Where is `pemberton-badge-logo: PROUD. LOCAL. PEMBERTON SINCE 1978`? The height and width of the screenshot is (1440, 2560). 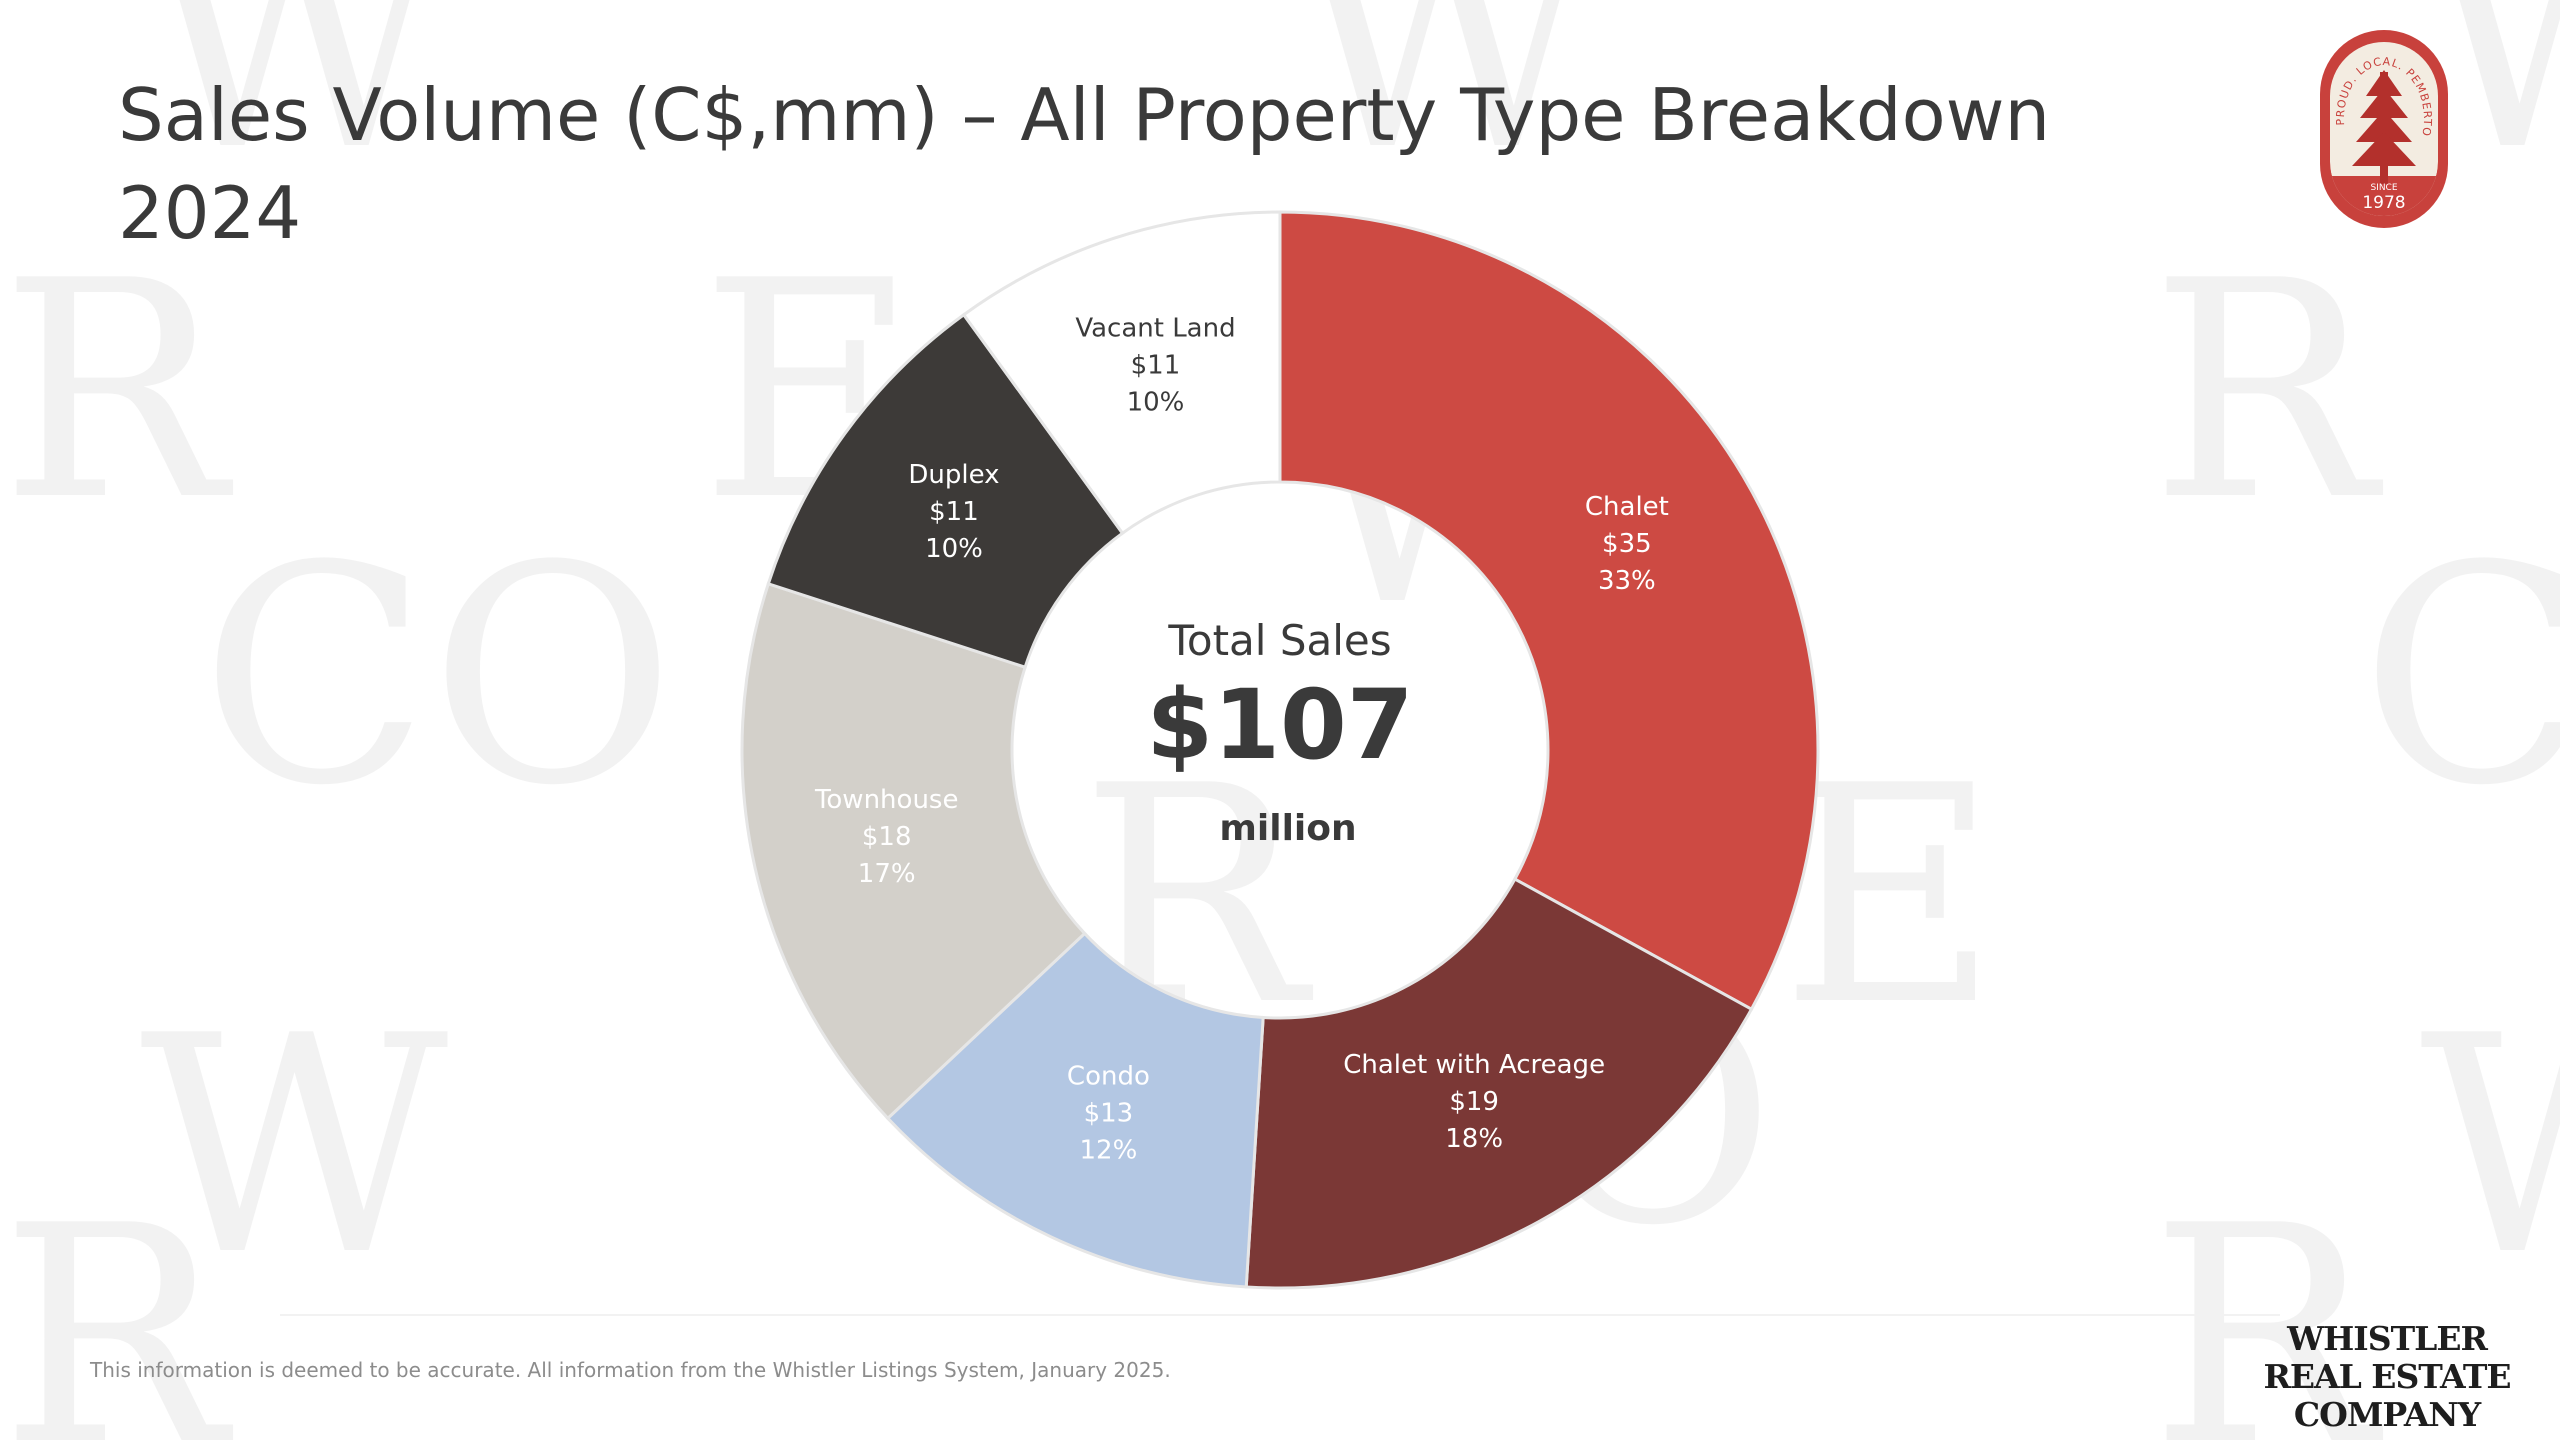 pemberton-badge-logo: PROUD. LOCAL. PEMBERTON SINCE 1978 is located at coordinates (2382, 127).